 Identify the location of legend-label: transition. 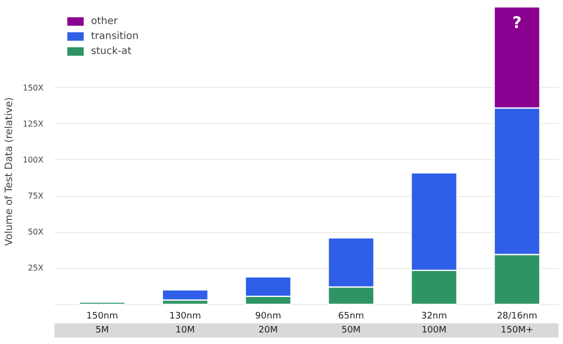
(115, 36).